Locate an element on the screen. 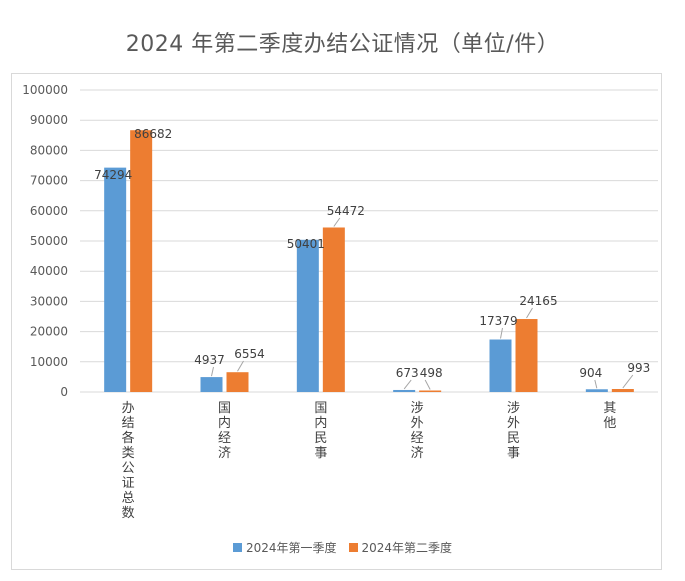  data-label: 498 is located at coordinates (431, 373).